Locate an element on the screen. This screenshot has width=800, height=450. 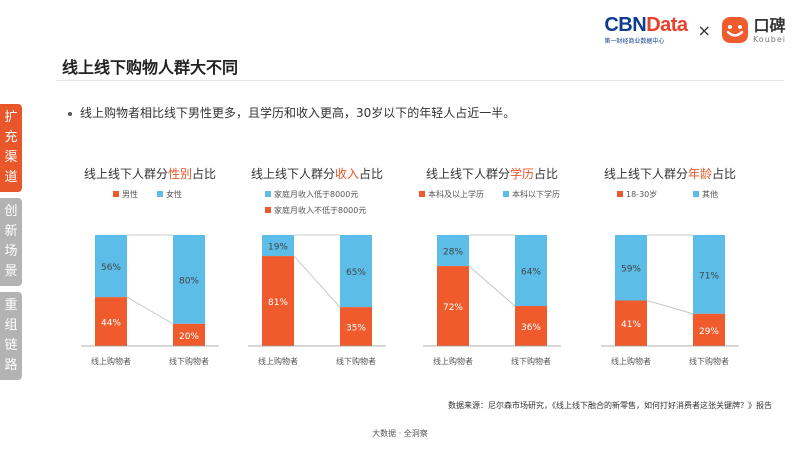
bullet-dot-icon is located at coordinates (70, 113).